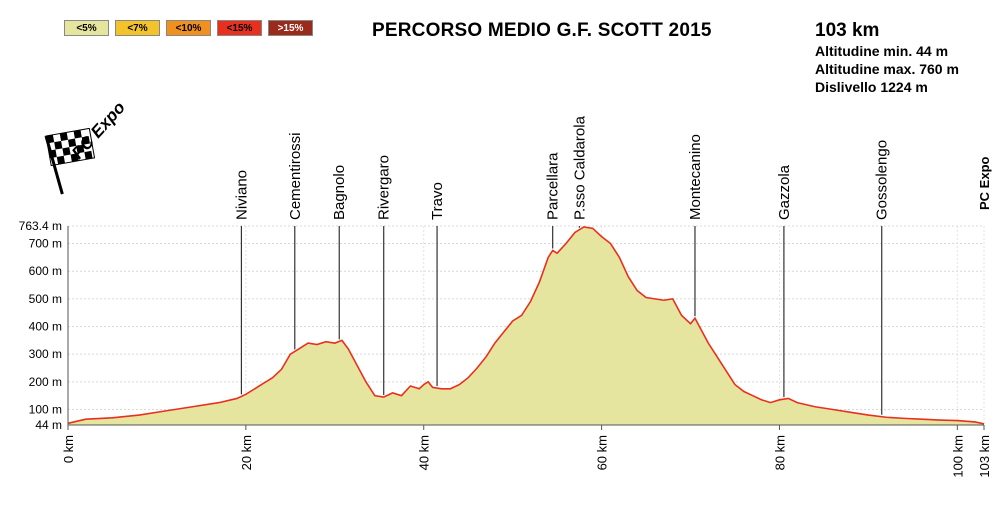 The width and height of the screenshot is (1000, 517). Describe the element at coordinates (70, 161) in the screenshot. I see `checkered-flag-icon` at that location.